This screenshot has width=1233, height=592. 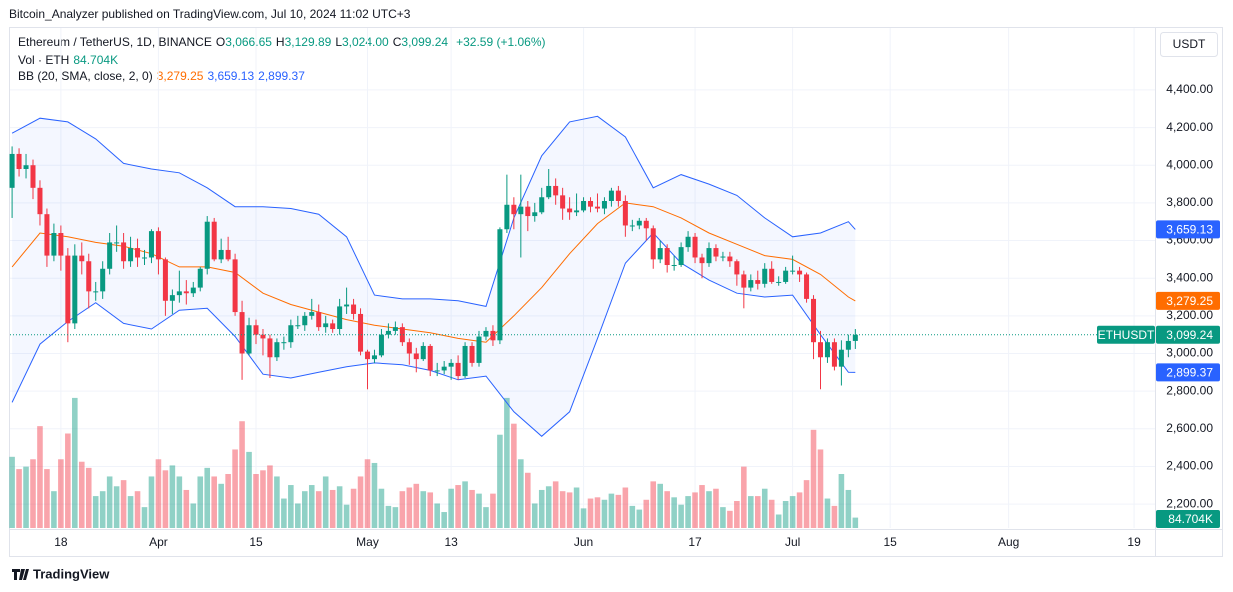 What do you see at coordinates (695, 542) in the screenshot?
I see `x-tick-label: 17` at bounding box center [695, 542].